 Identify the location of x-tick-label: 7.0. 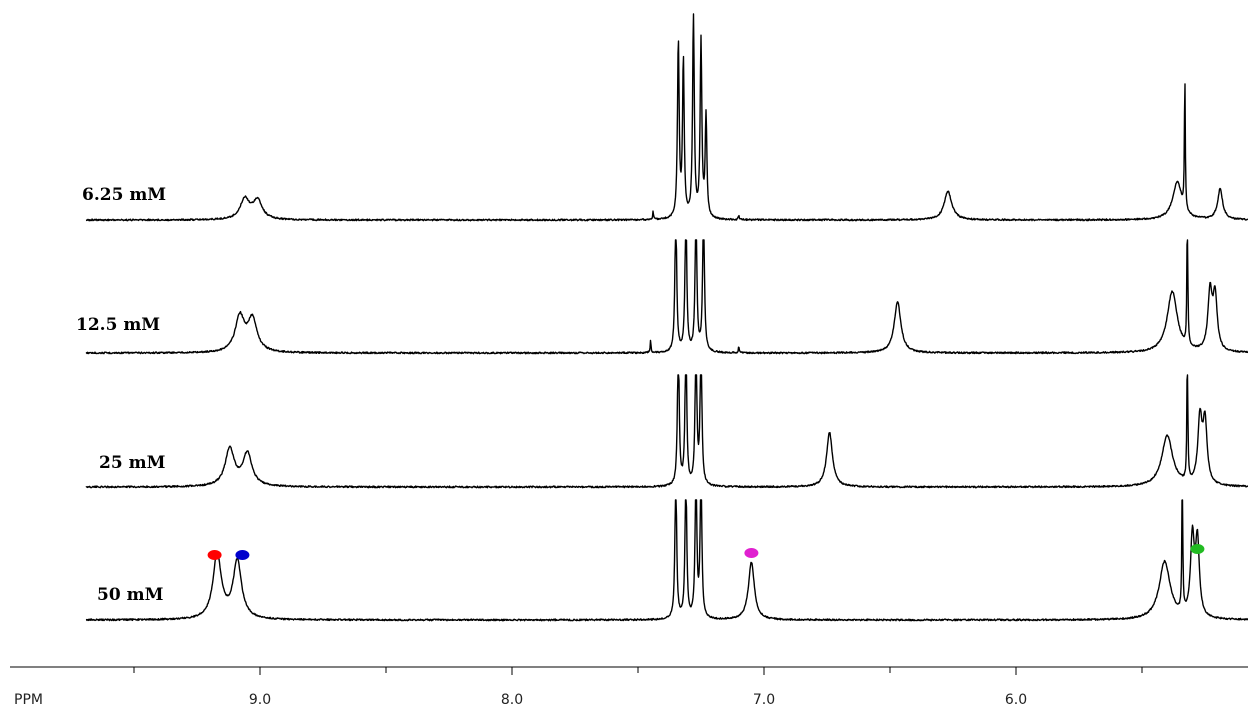
(764, 700).